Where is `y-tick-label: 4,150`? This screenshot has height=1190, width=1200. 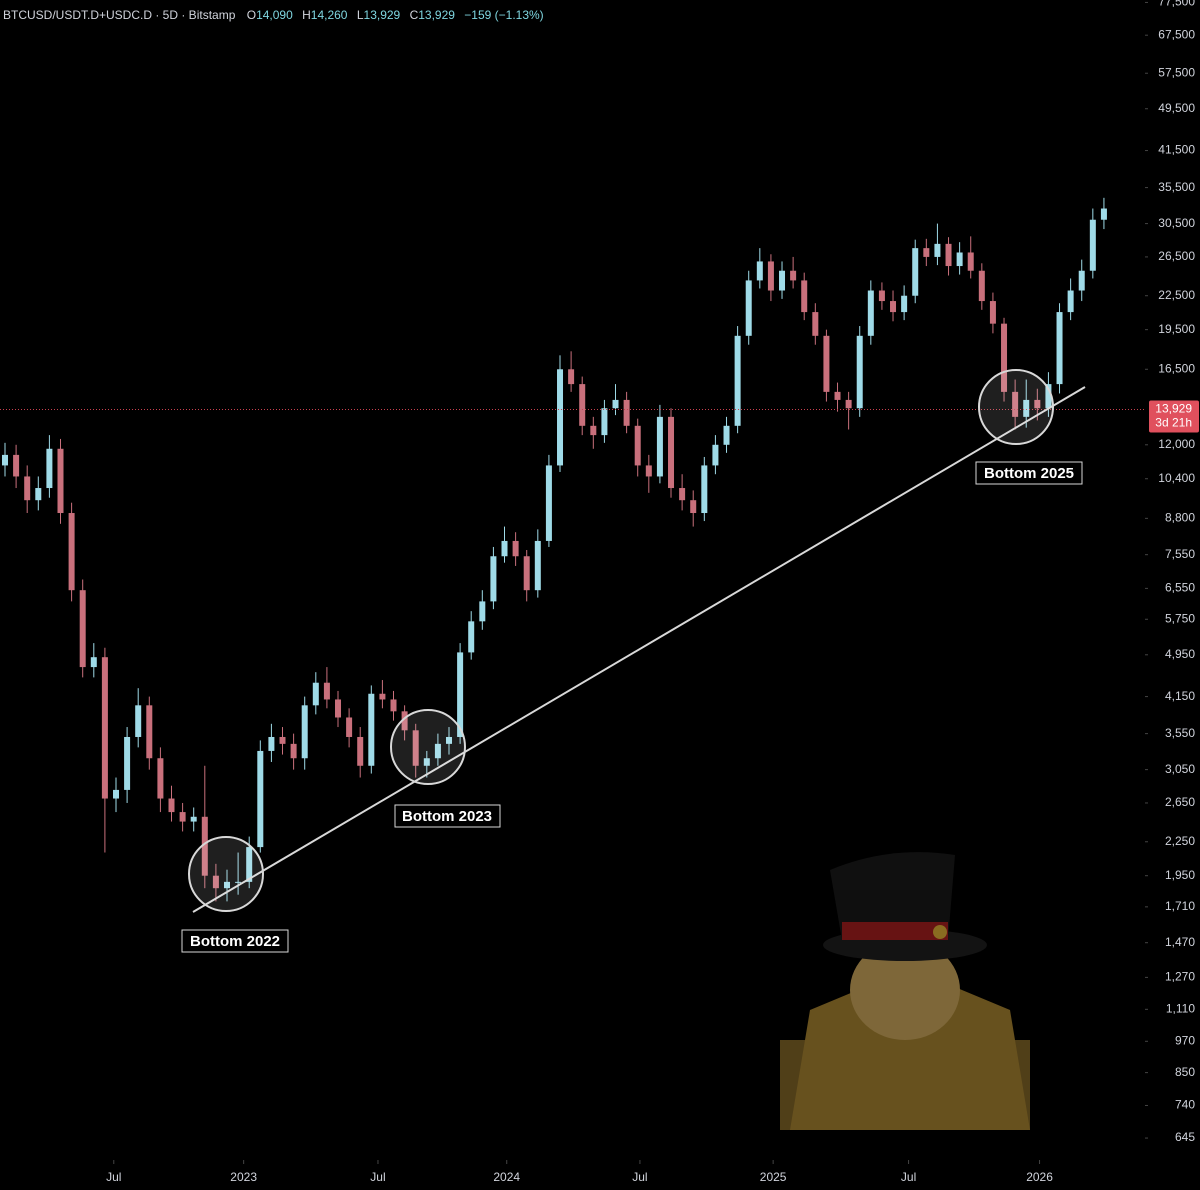
y-tick-label: 4,150 is located at coordinates (1180, 696).